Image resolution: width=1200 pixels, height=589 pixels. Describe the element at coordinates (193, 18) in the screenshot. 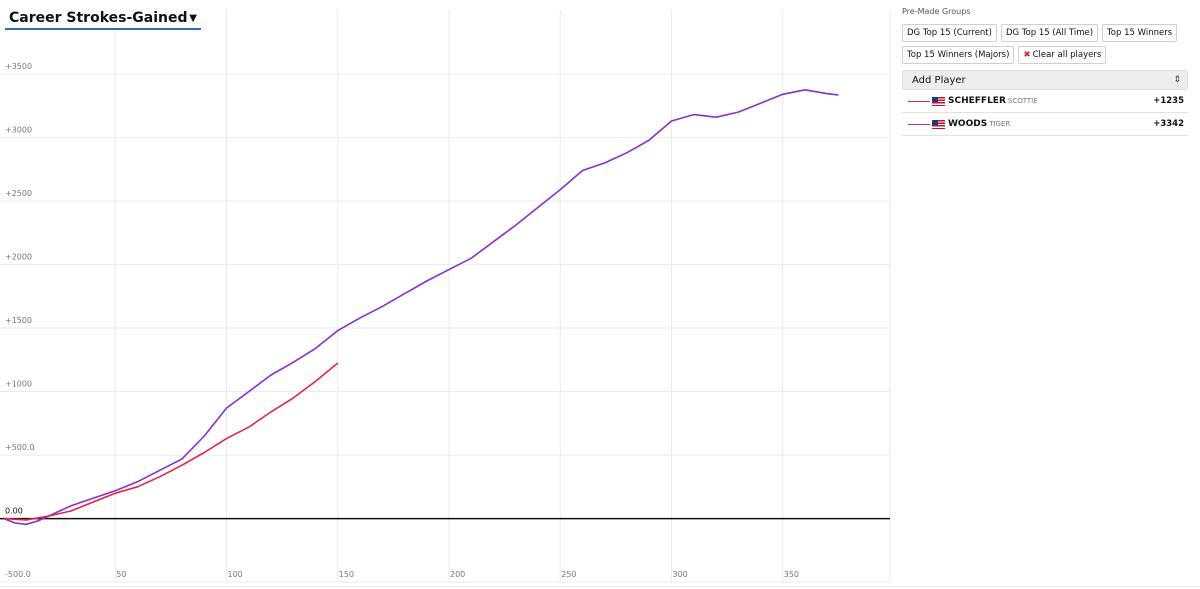

I see `caret-down-icon: ▼` at that location.